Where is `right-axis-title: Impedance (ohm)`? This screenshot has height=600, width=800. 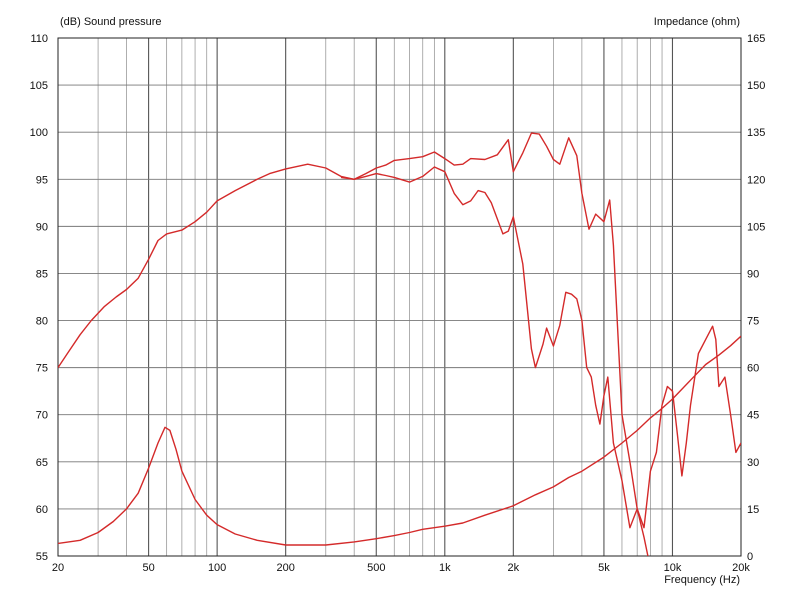 right-axis-title: Impedance (ohm) is located at coordinates (697, 22).